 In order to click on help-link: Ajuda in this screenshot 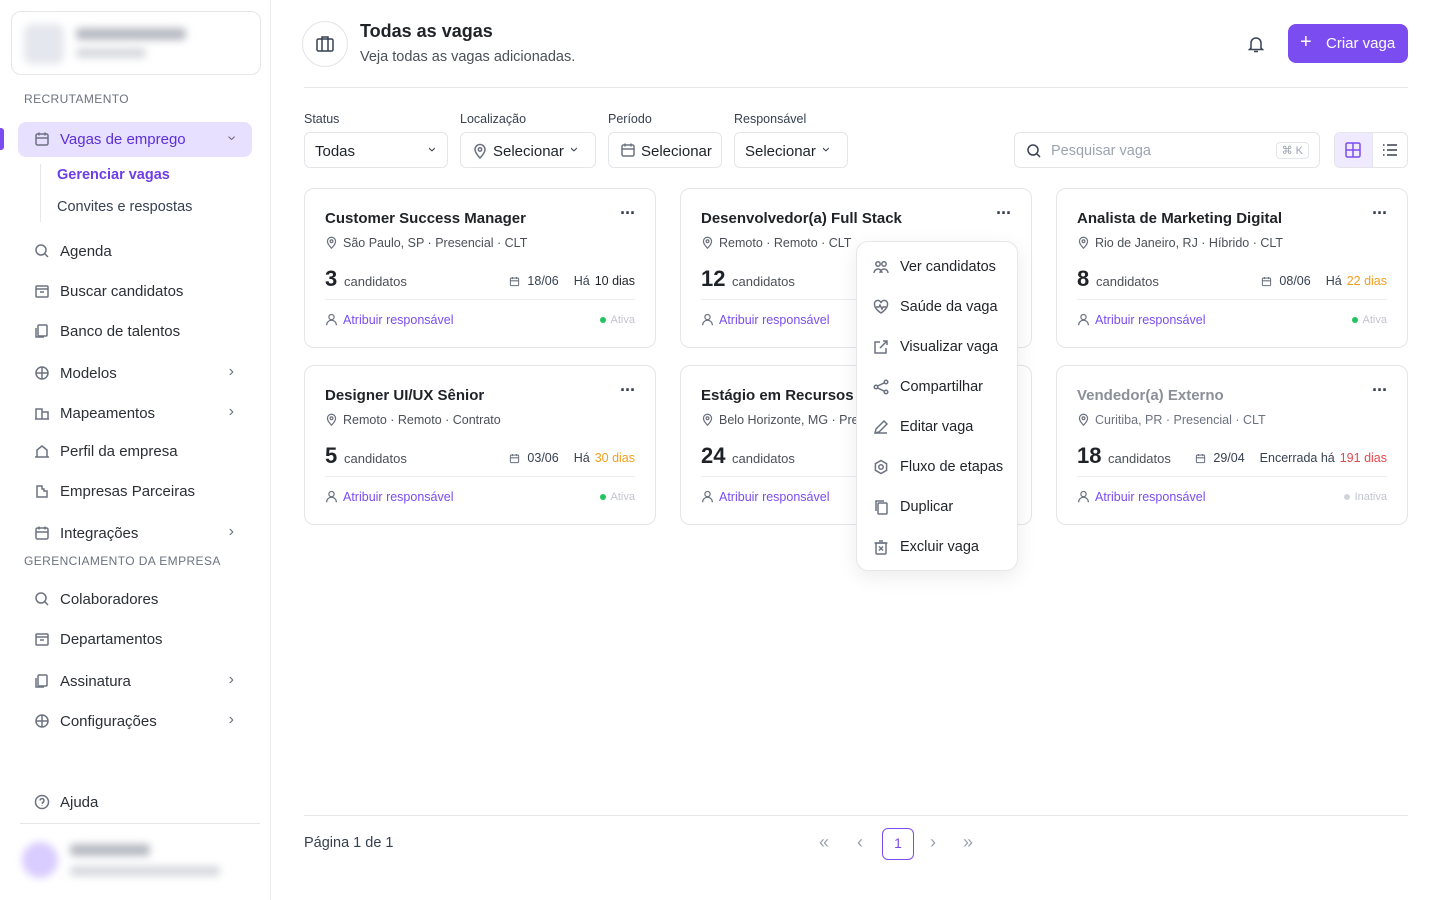, I will do `click(135, 802)`.